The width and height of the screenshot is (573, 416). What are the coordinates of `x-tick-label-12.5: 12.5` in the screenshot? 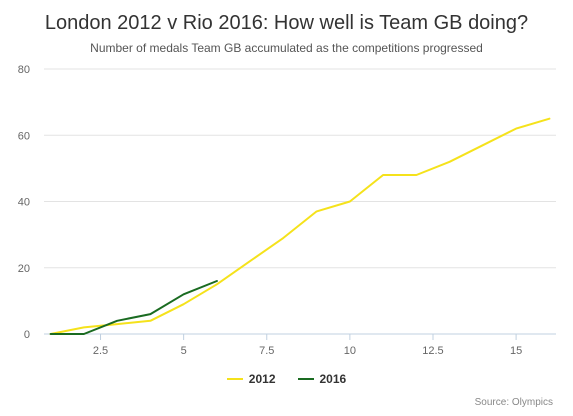 It's located at (432, 351).